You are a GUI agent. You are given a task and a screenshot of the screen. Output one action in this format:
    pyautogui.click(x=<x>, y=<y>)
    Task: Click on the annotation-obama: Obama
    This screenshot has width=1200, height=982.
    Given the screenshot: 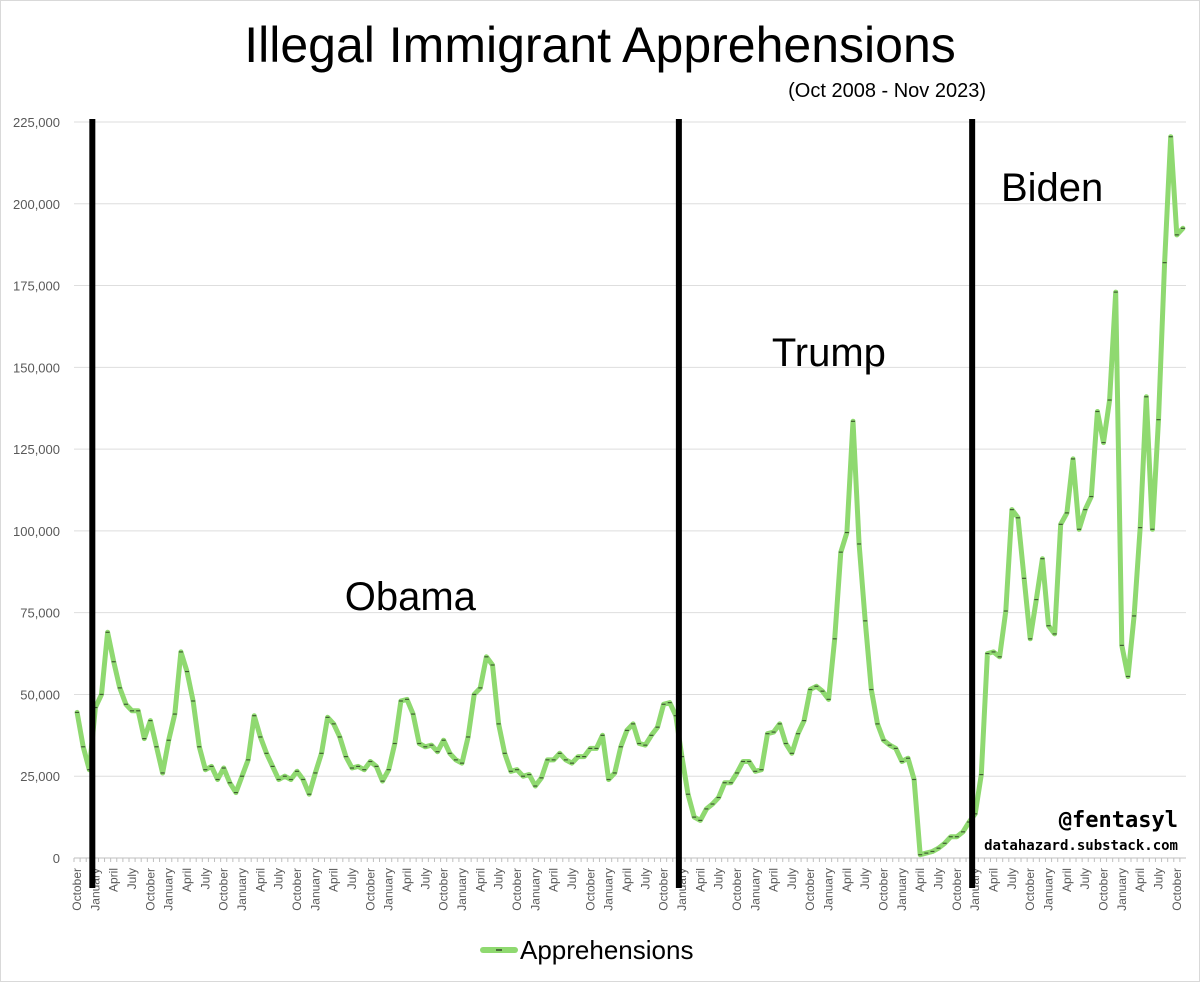 What is the action you would take?
    pyautogui.click(x=411, y=597)
    